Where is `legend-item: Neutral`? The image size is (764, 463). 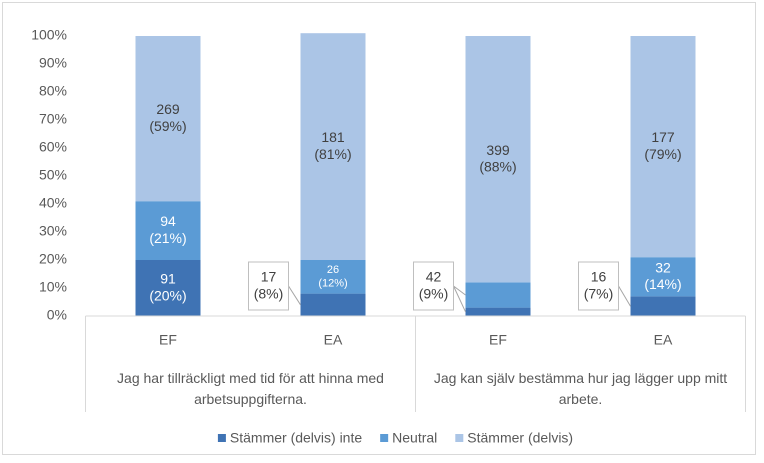
legend-item: Neutral is located at coordinates (408, 438).